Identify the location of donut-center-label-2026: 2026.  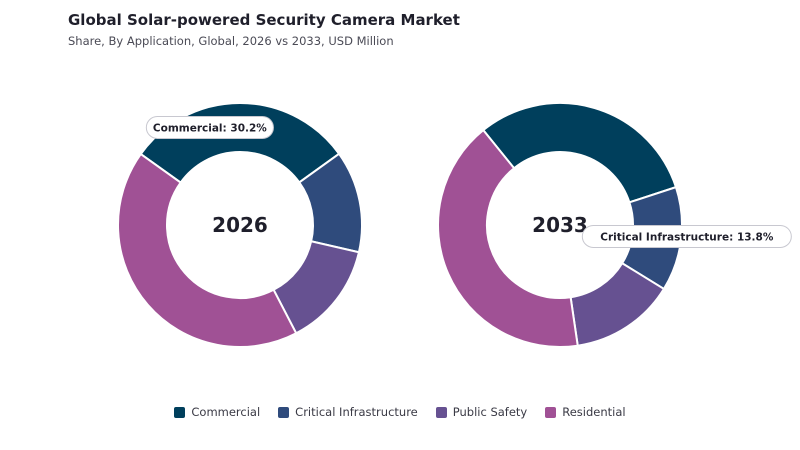
(240, 225).